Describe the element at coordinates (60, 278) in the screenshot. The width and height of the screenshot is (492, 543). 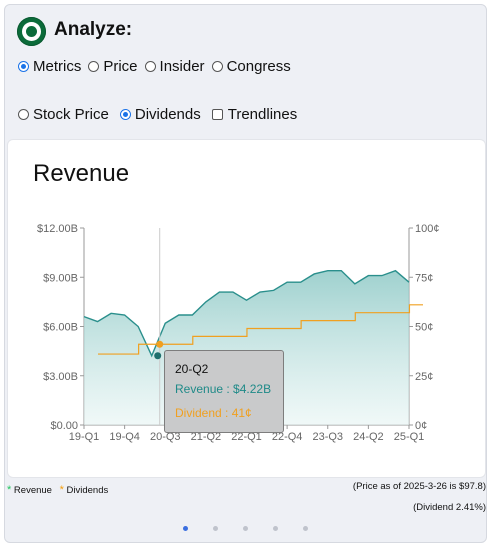
I see `y-tick-label-left: $9.00B` at that location.